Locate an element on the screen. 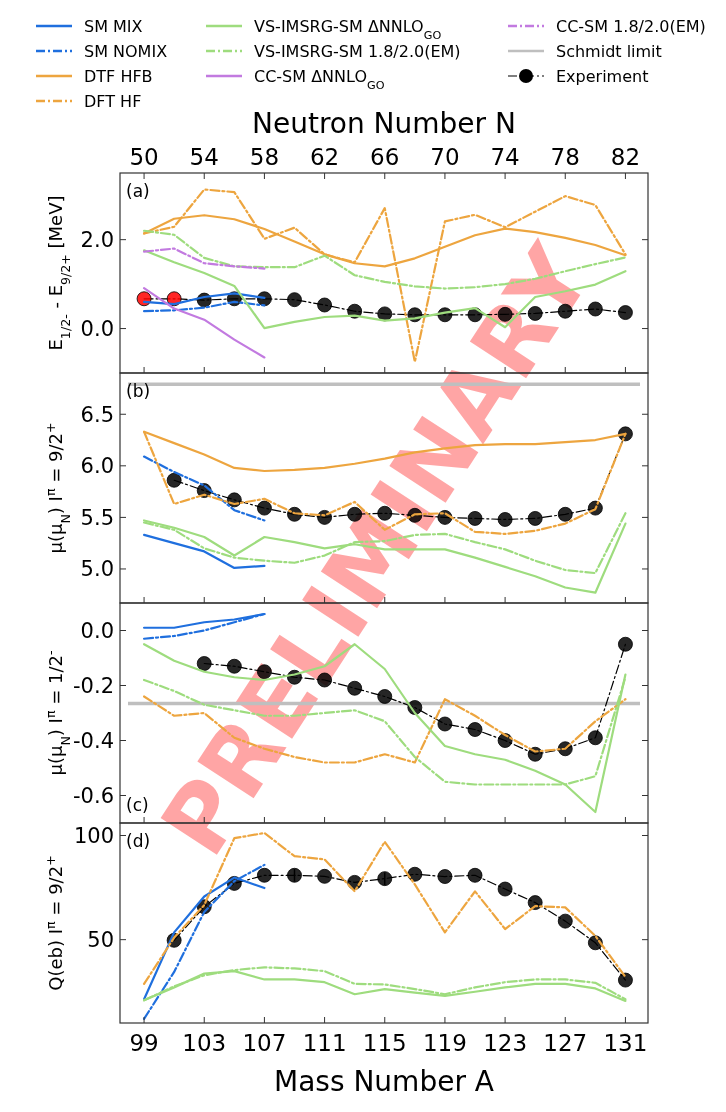 This screenshot has width=726, height=1112. y-tick-label: 6.5 is located at coordinates (97, 414).